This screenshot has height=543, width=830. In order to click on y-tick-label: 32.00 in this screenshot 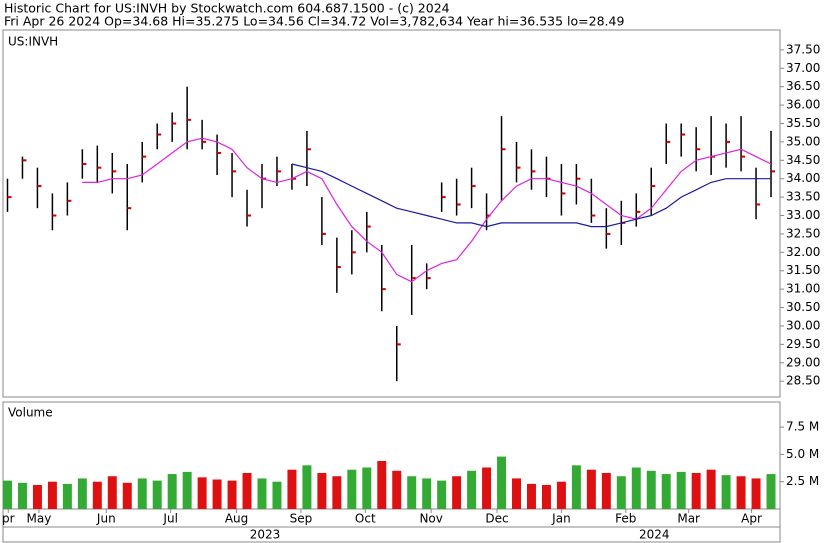, I will do `click(803, 252)`.